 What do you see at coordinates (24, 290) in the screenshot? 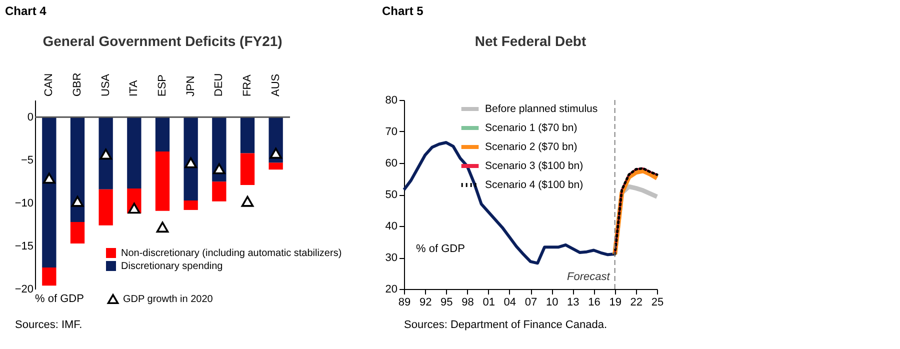
I see `y-tick-label: −20` at bounding box center [24, 290].